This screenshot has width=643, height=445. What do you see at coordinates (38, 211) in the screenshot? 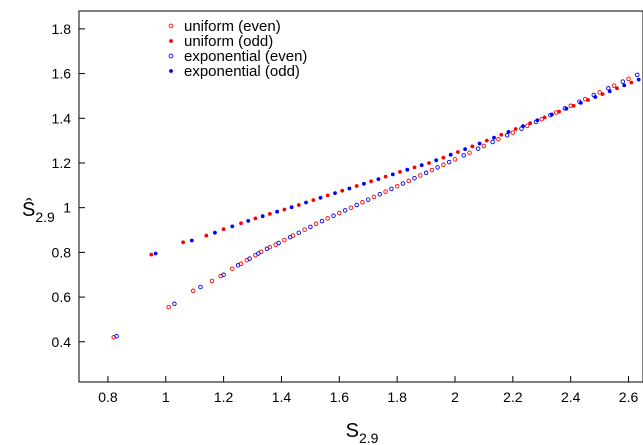
I see `y-axis-title: Ŝ2.9` at bounding box center [38, 211].